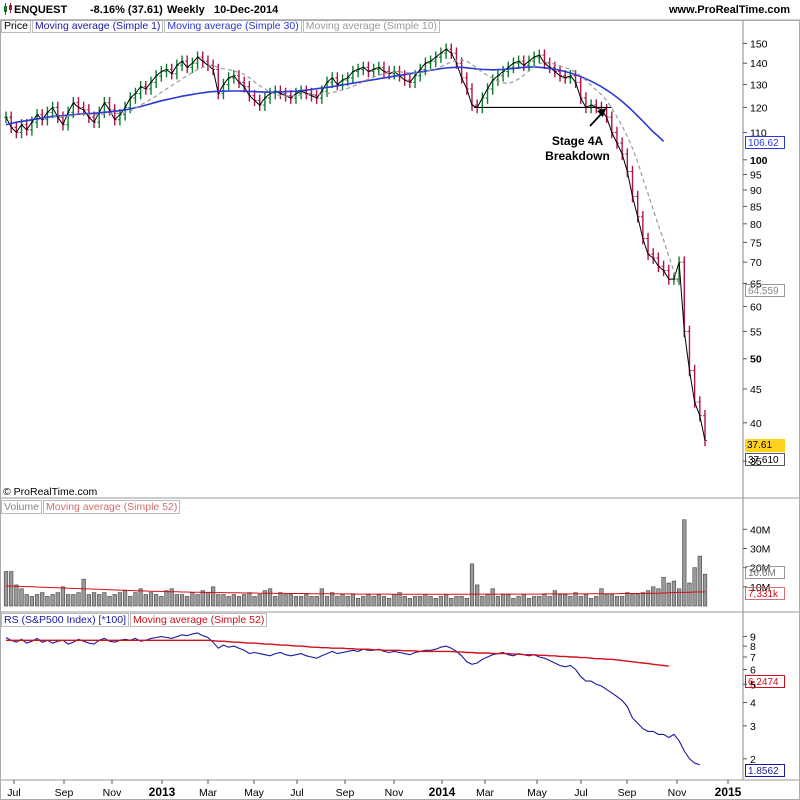 This screenshot has width=800, height=800. What do you see at coordinates (753, 638) in the screenshot?
I see `rs-tick-label: 9` at bounding box center [753, 638].